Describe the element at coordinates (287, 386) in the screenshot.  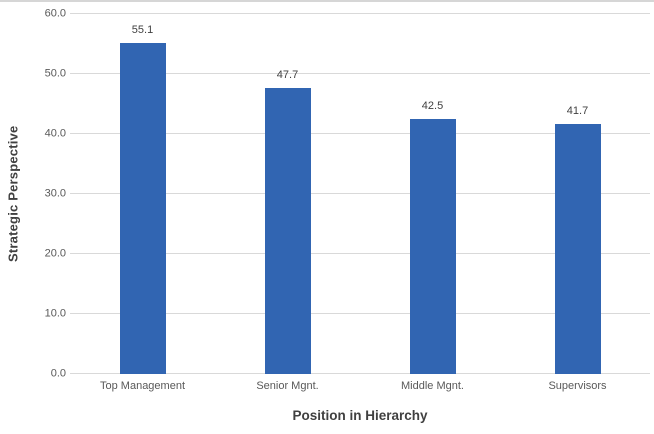
I see `x-category-label-senior-mgnt: Senior Mgnt.` at that location.